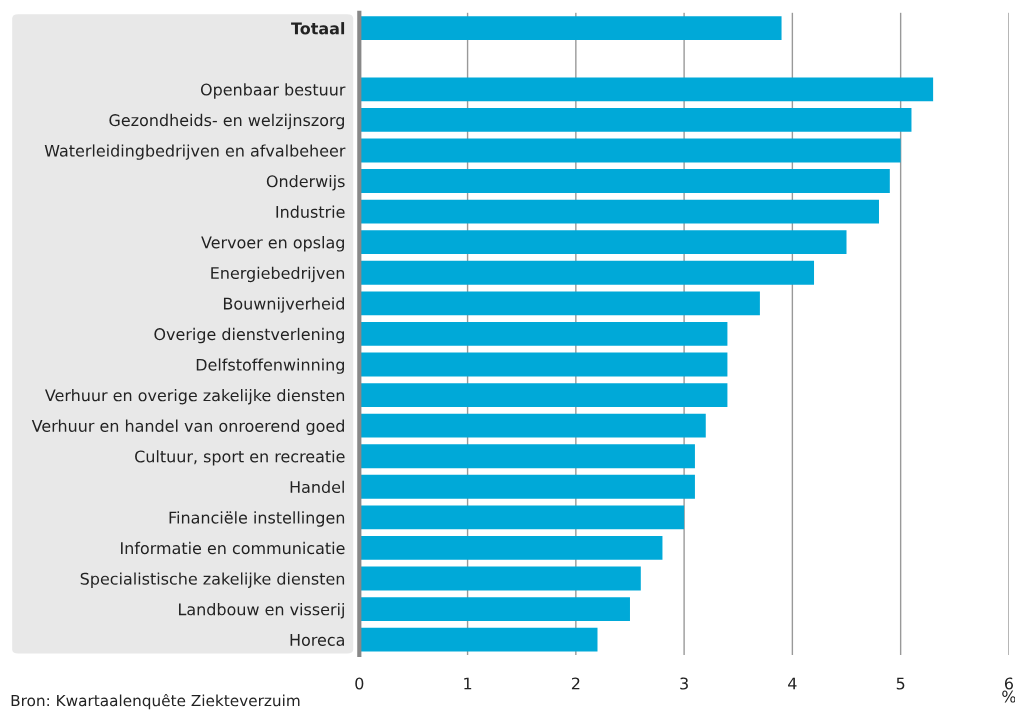 Image resolution: width=1015 pixels, height=715 pixels. I want to click on y-tick-label: Specialistische zakelijke diensten, so click(212, 580).